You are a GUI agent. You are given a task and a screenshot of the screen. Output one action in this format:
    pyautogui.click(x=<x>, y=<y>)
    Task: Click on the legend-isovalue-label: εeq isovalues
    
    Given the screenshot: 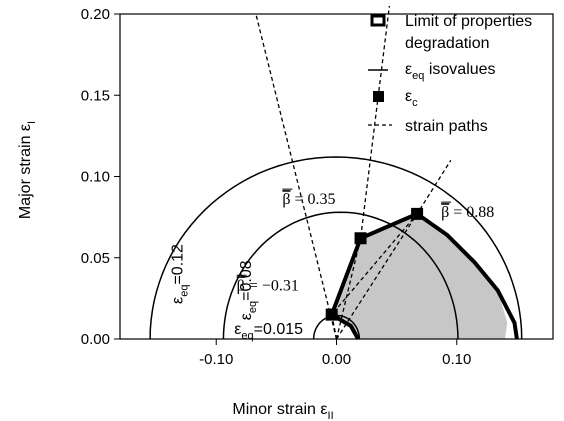 What is the action you would take?
    pyautogui.click(x=450, y=71)
    